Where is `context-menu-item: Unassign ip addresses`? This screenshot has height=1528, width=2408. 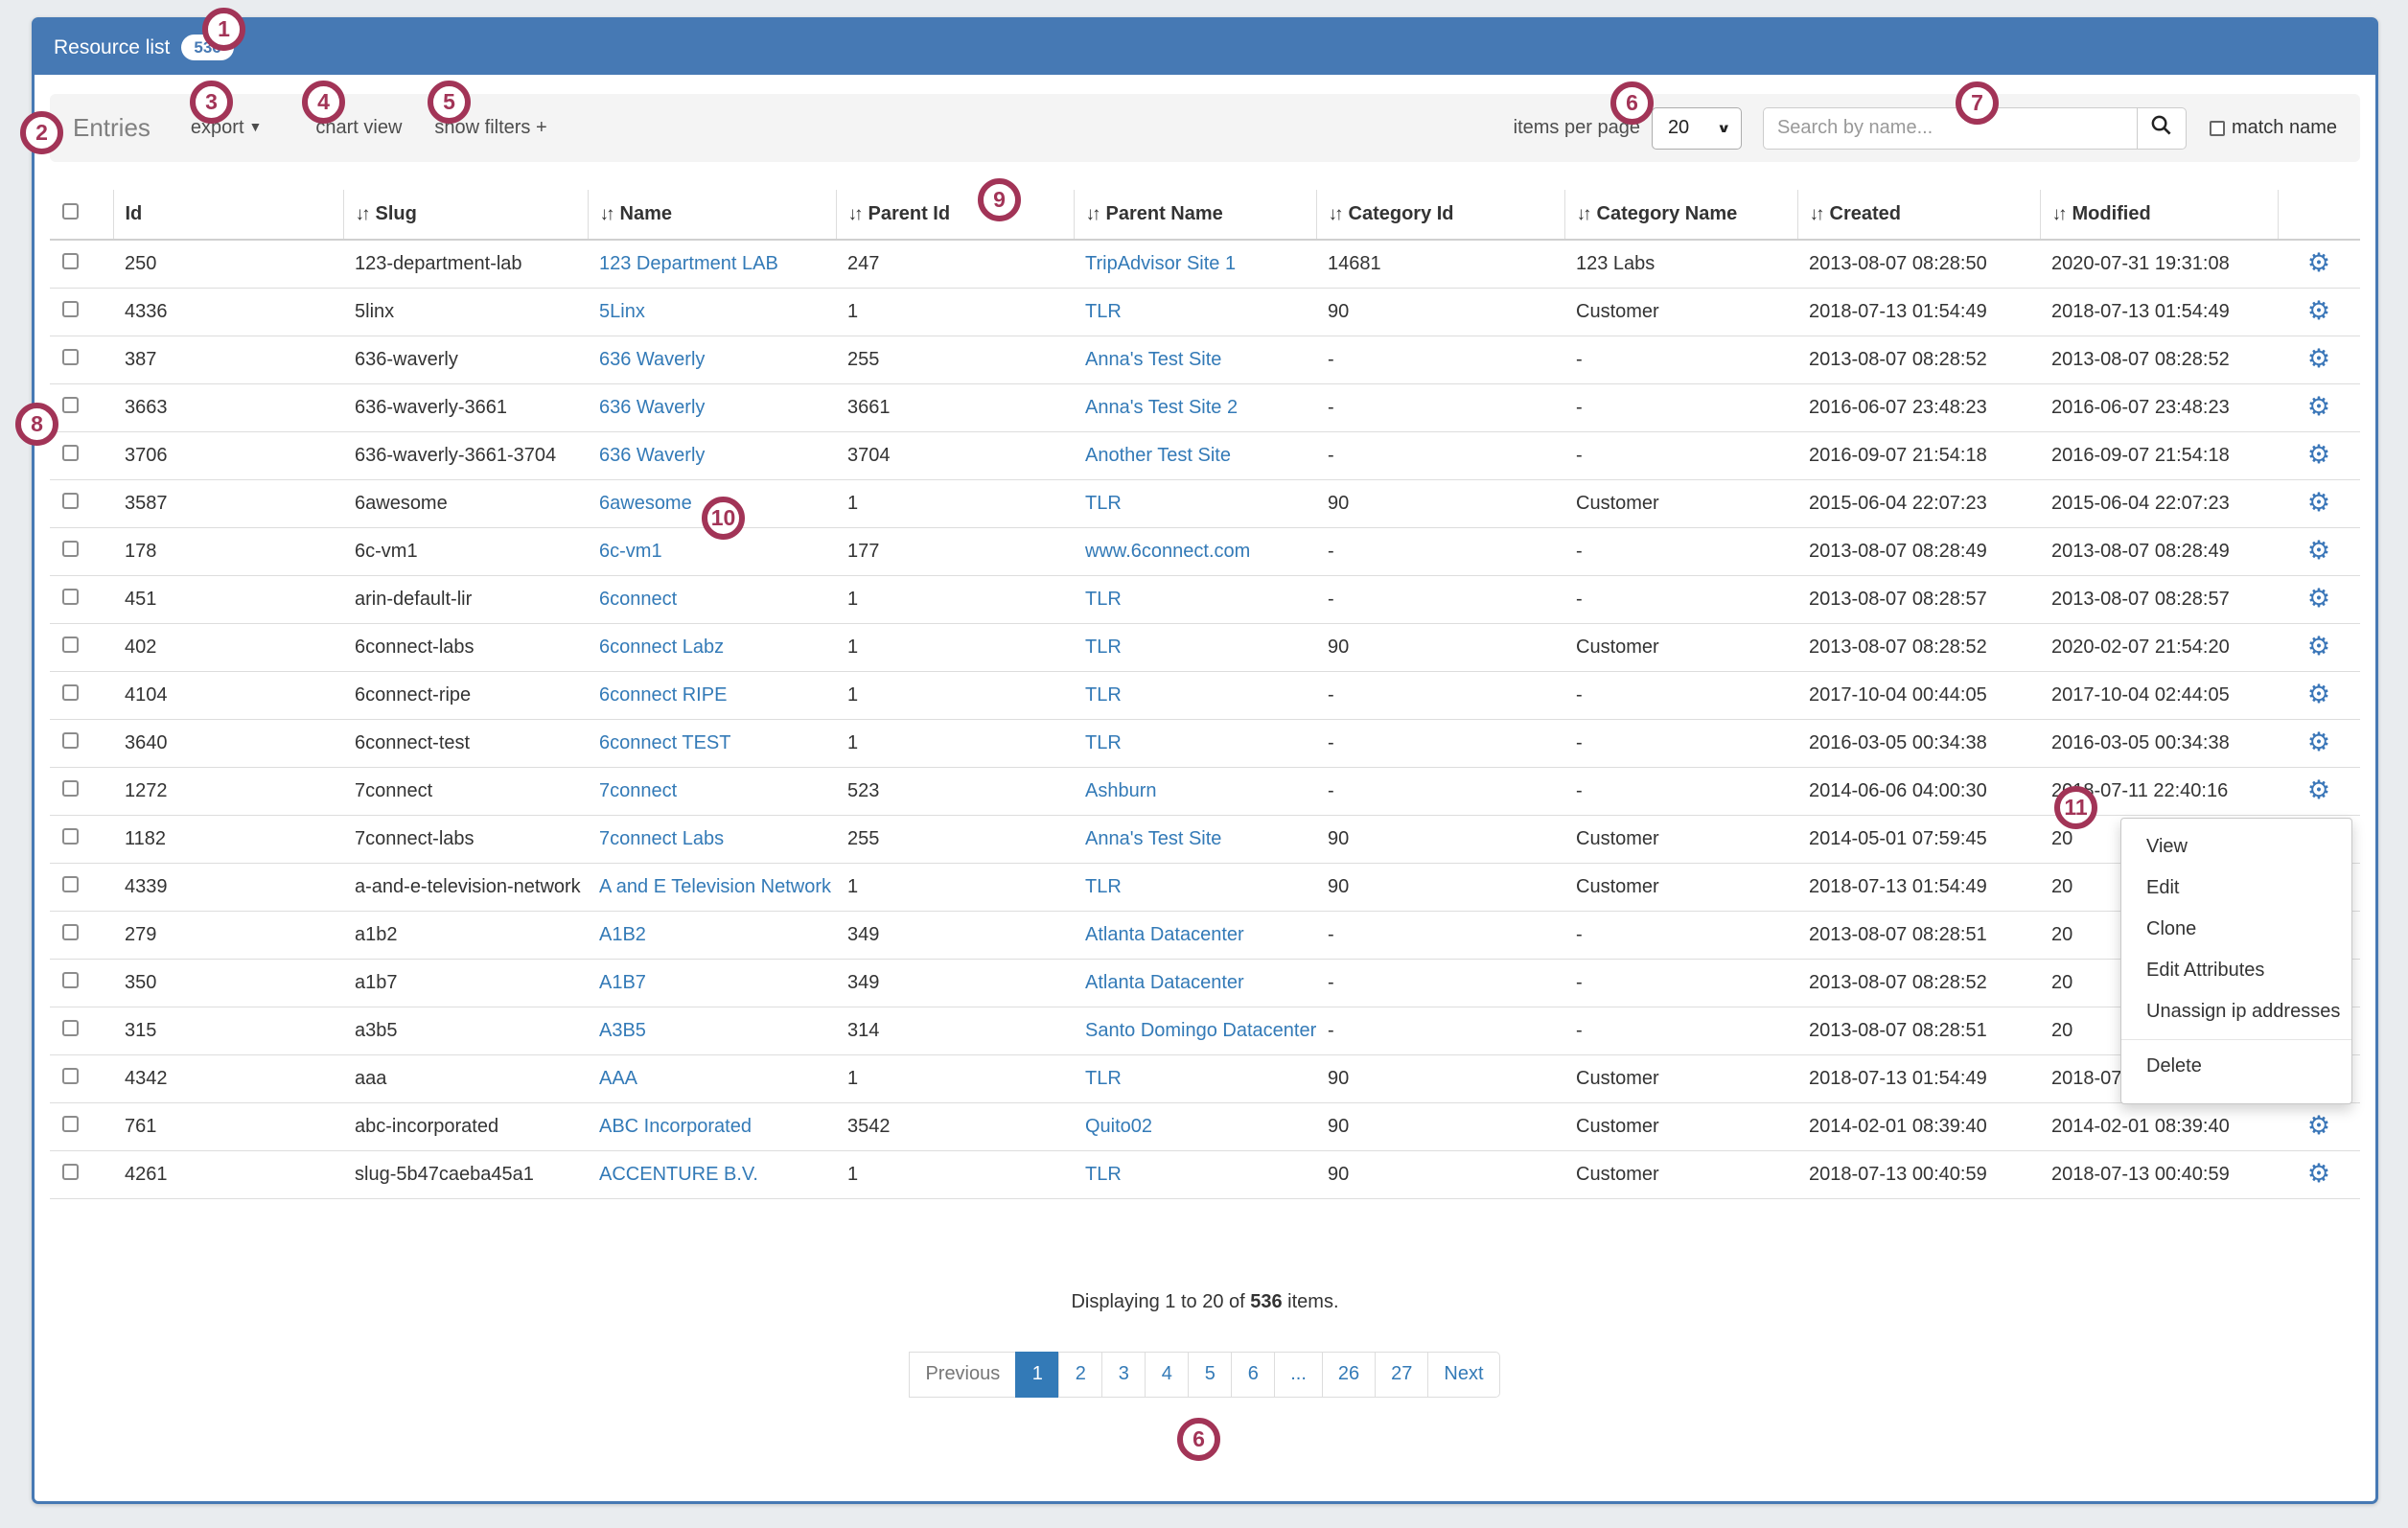 context-menu-item: Unassign ip addresses is located at coordinates (2243, 1012).